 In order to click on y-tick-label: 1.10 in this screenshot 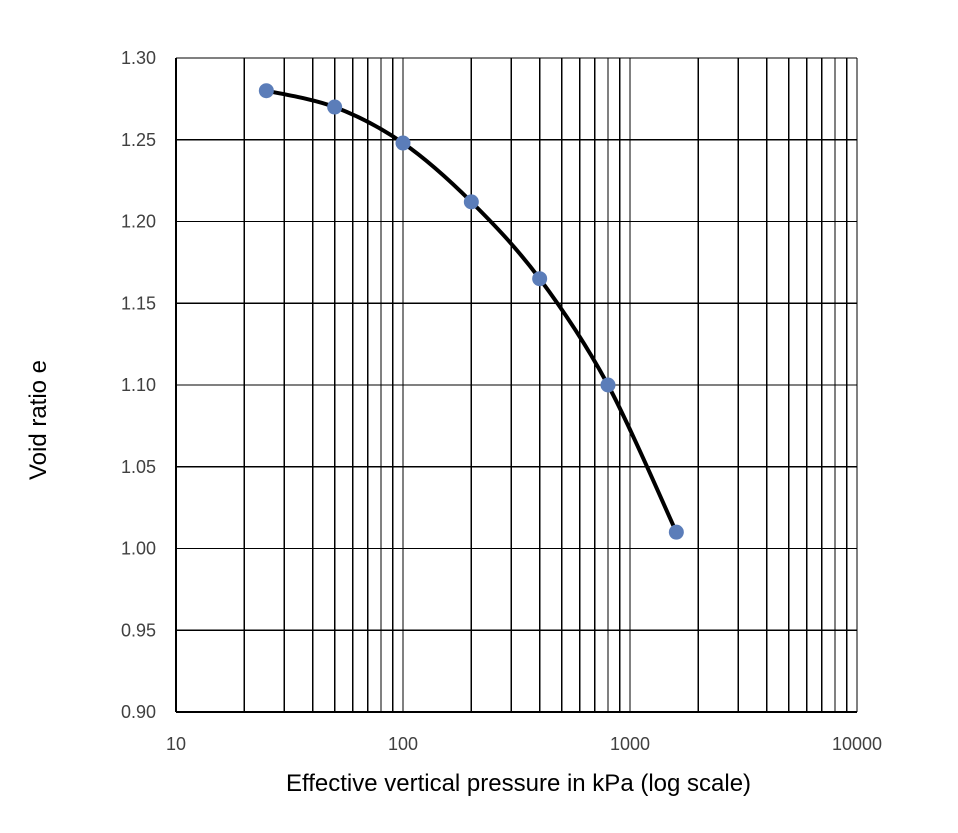, I will do `click(138, 385)`.